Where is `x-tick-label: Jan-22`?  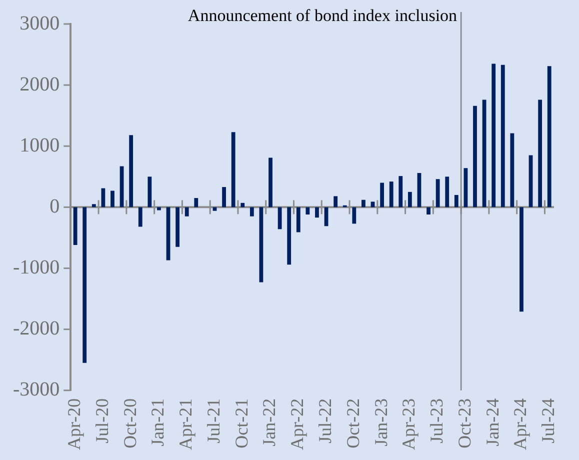 x-tick-label: Jan-22 is located at coordinates (269, 422).